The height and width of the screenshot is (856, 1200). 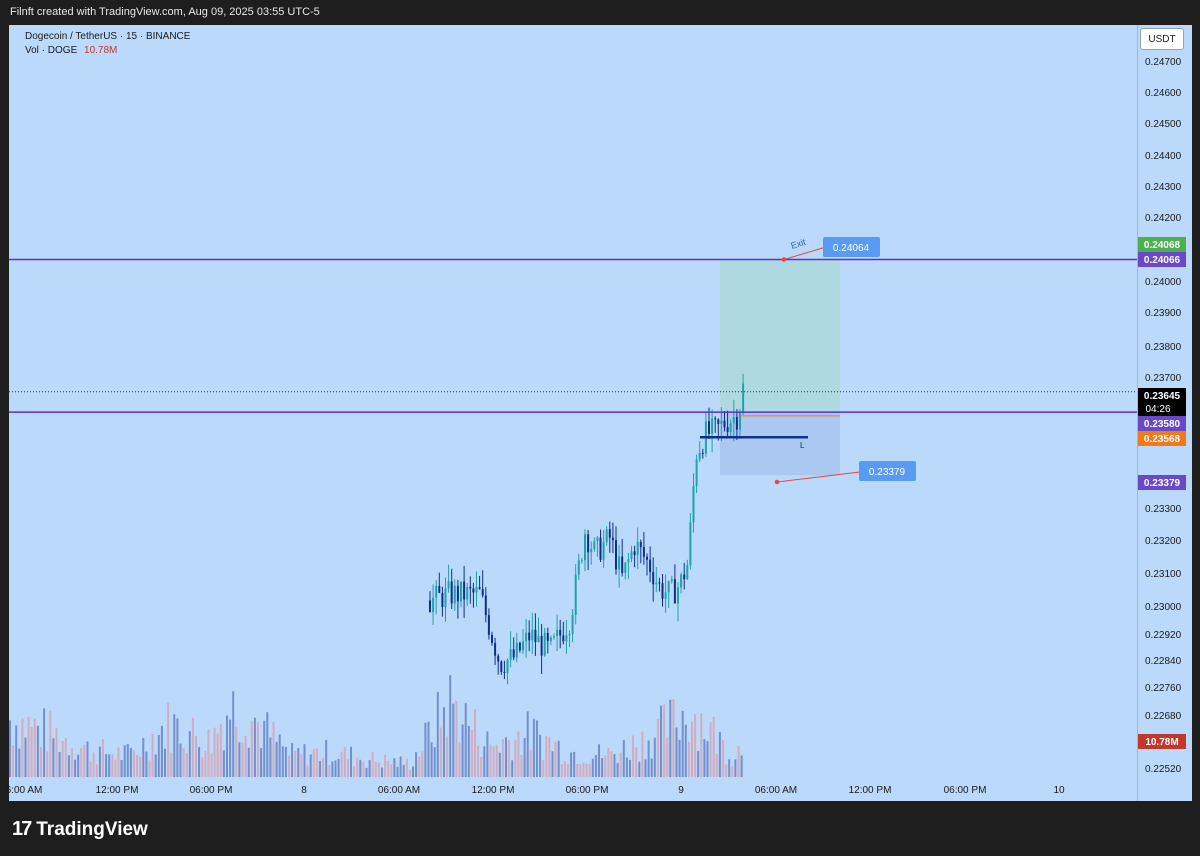 I want to click on y-tick-label: 0.23100, so click(x=1163, y=574).